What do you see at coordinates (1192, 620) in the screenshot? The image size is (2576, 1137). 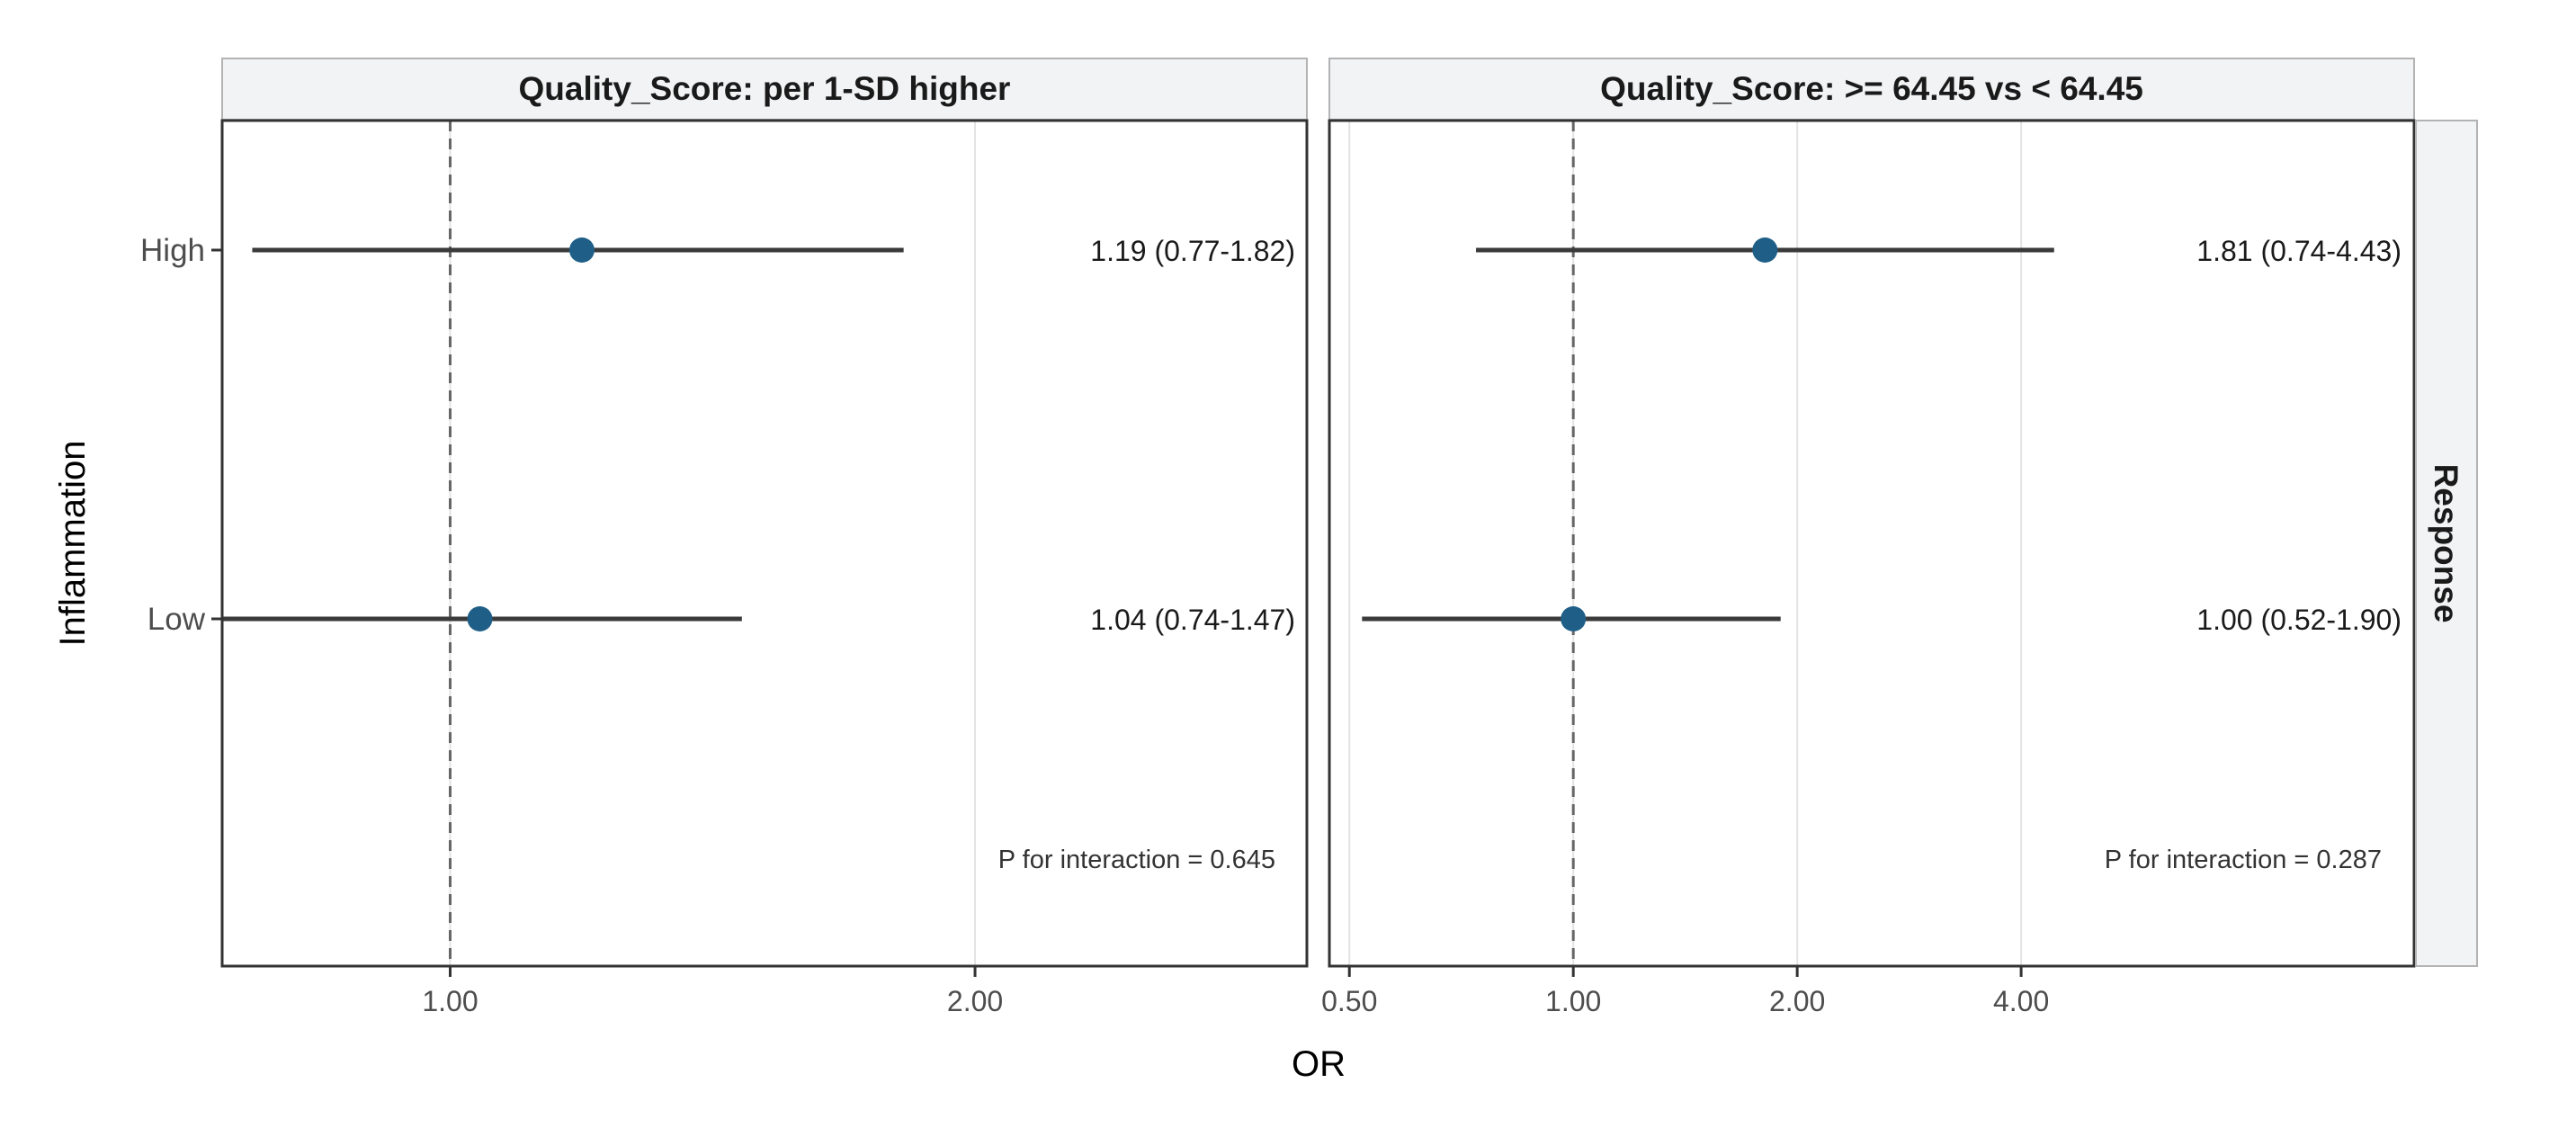 I see `panel-1-low-or-label: 1.04 (0.74-1.47)` at bounding box center [1192, 620].